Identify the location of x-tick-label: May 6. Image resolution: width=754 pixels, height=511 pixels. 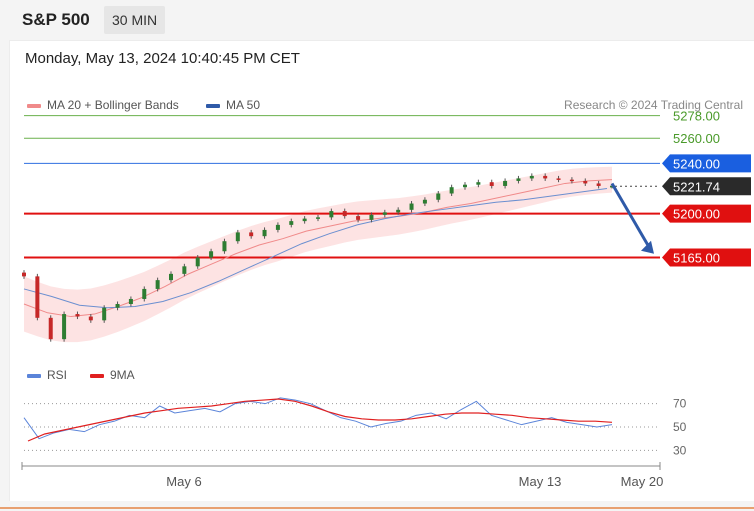
(183, 481).